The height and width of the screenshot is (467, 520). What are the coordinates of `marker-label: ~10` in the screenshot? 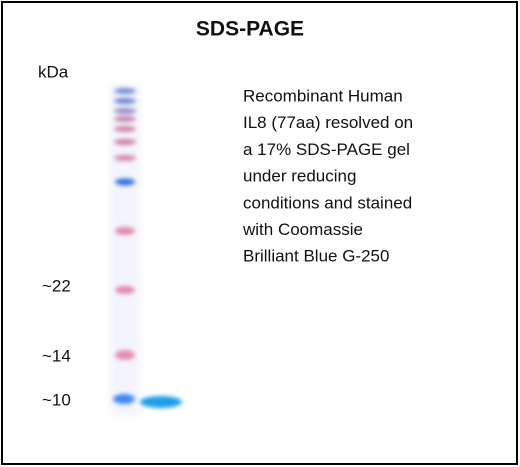 It's located at (56, 399).